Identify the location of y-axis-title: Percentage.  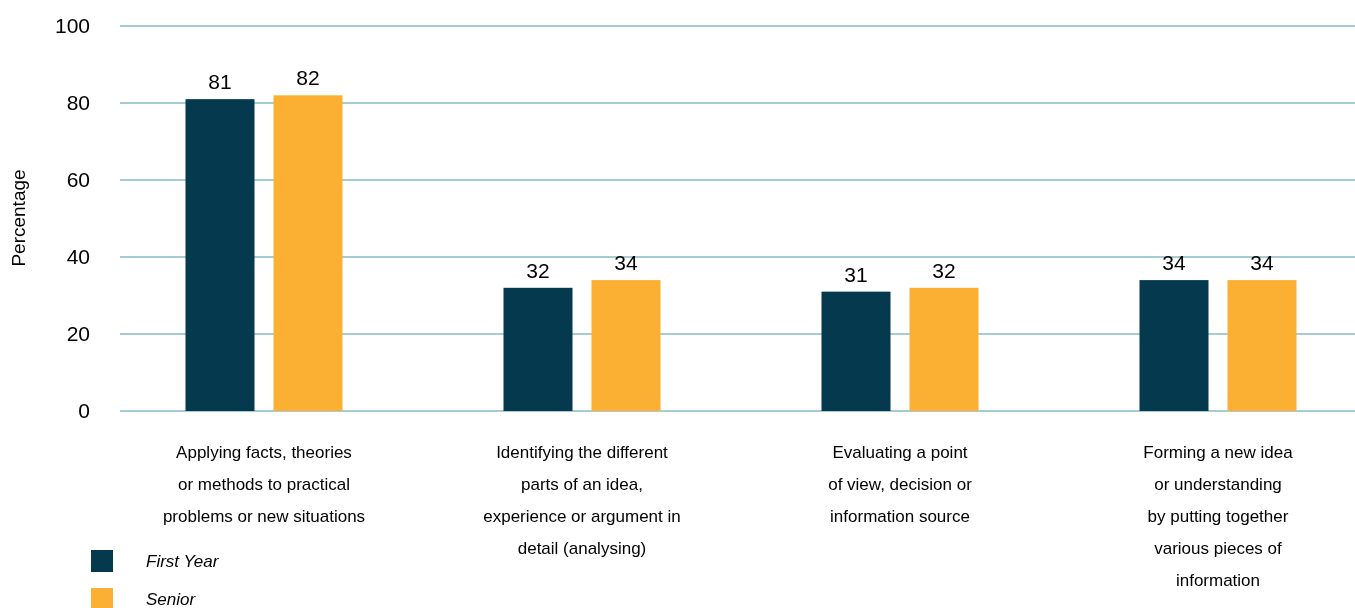
(18, 218).